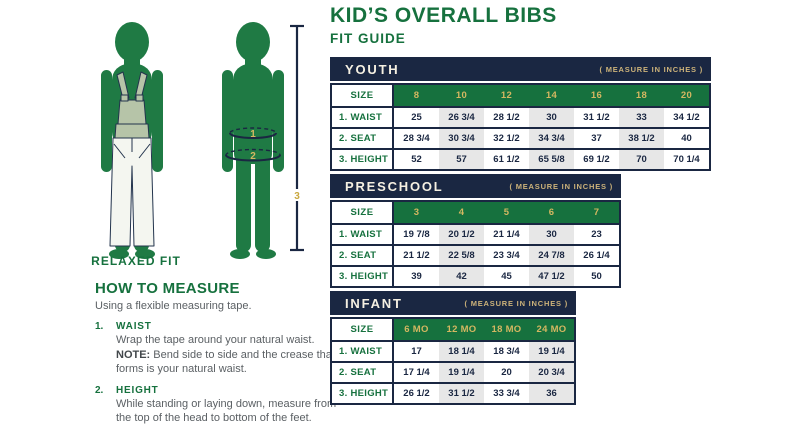 This screenshot has width=800, height=429. Describe the element at coordinates (506, 158) in the screenshot. I see `value-cell: 61 1/2` at that location.